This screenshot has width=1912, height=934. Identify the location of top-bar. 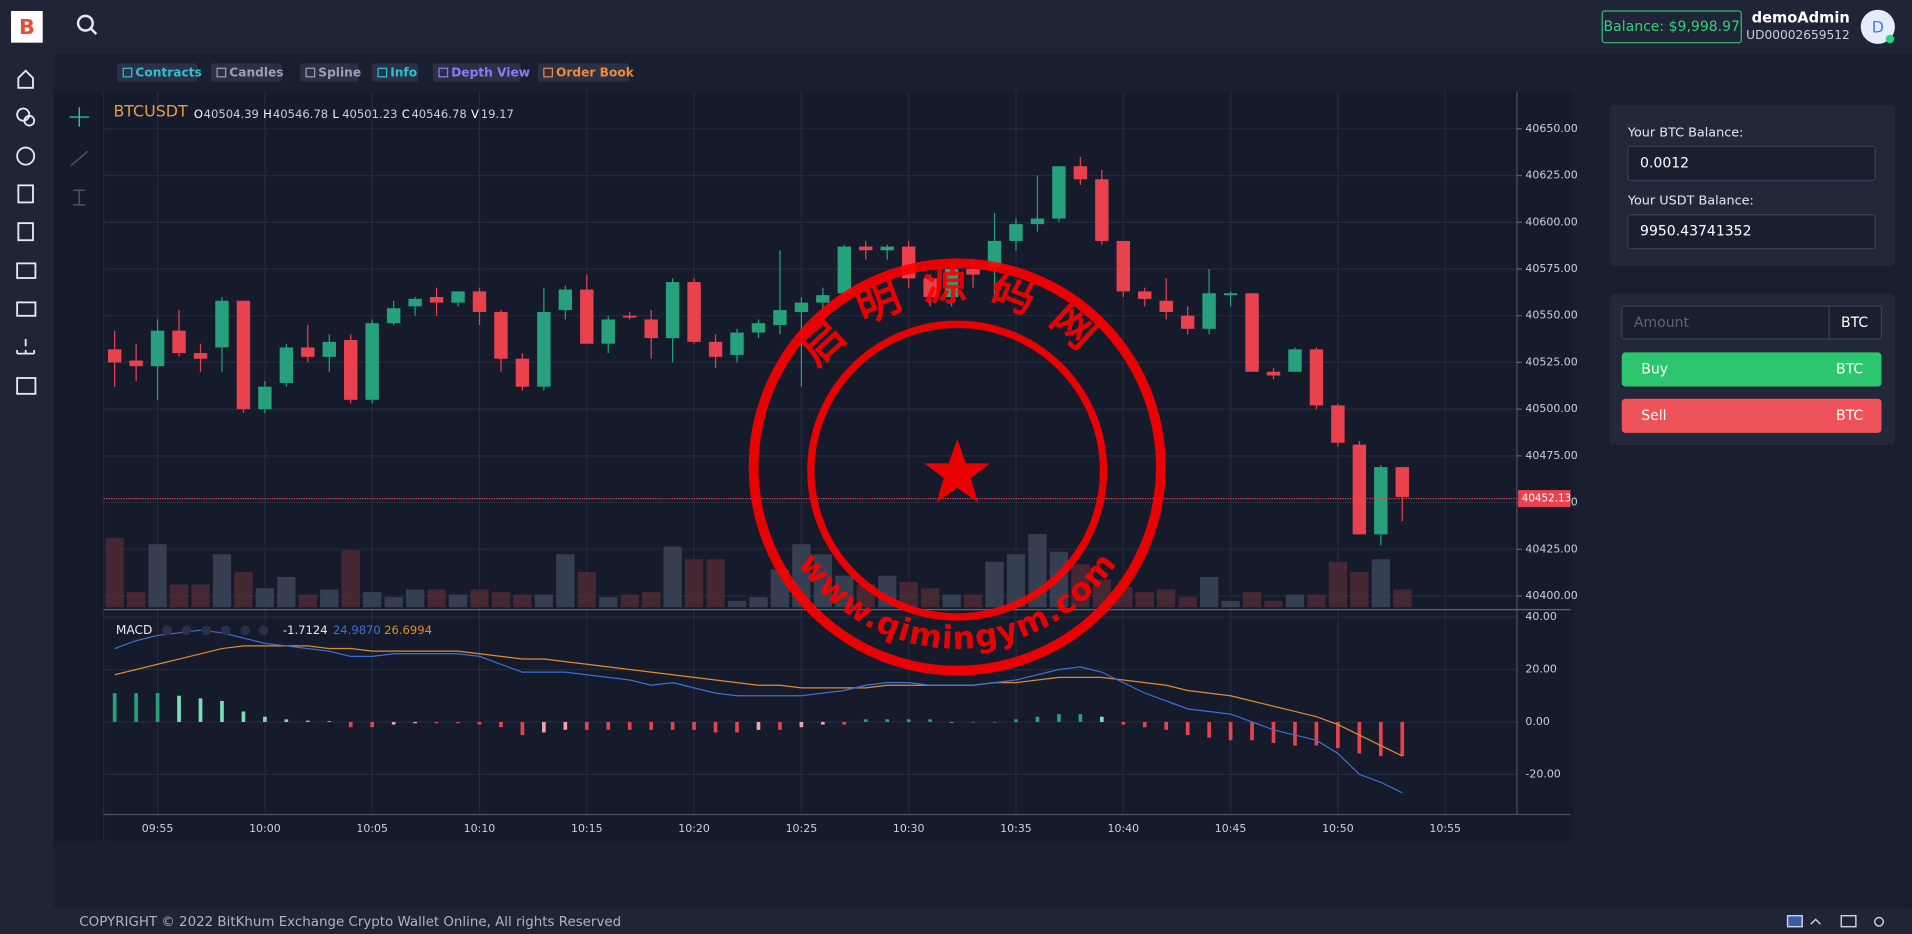
(956, 27).